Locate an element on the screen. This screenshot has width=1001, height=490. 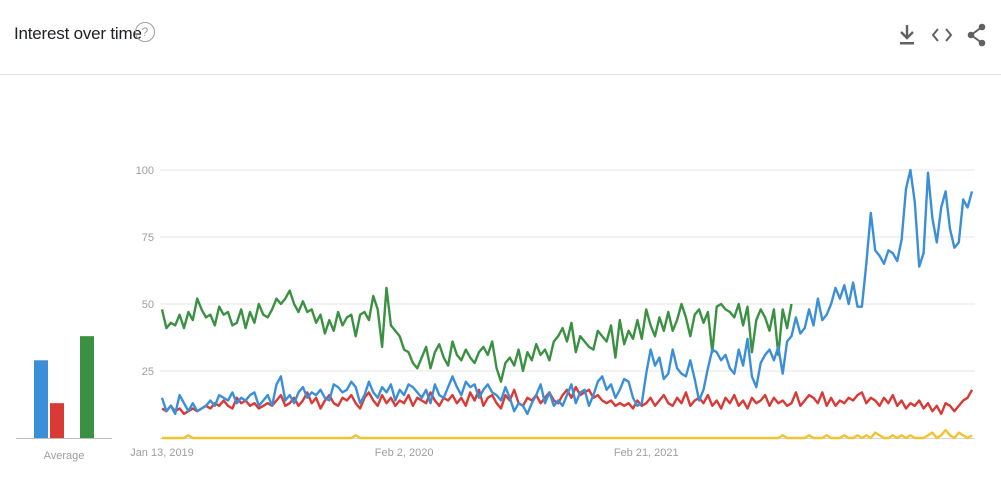
x-tick-labels: Jan 13, 2019 Feb 2, 2020 Feb 21, 2021 is located at coordinates (404, 453).